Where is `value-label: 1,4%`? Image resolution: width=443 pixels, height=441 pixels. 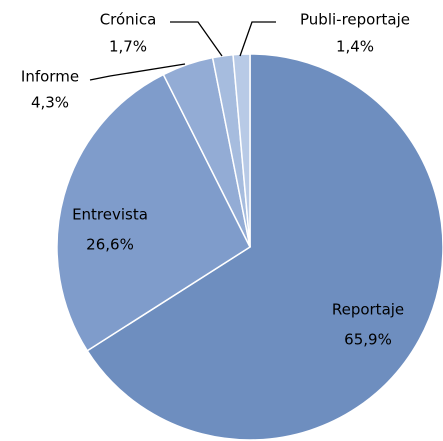
value-label: 1,4% is located at coordinates (355, 47).